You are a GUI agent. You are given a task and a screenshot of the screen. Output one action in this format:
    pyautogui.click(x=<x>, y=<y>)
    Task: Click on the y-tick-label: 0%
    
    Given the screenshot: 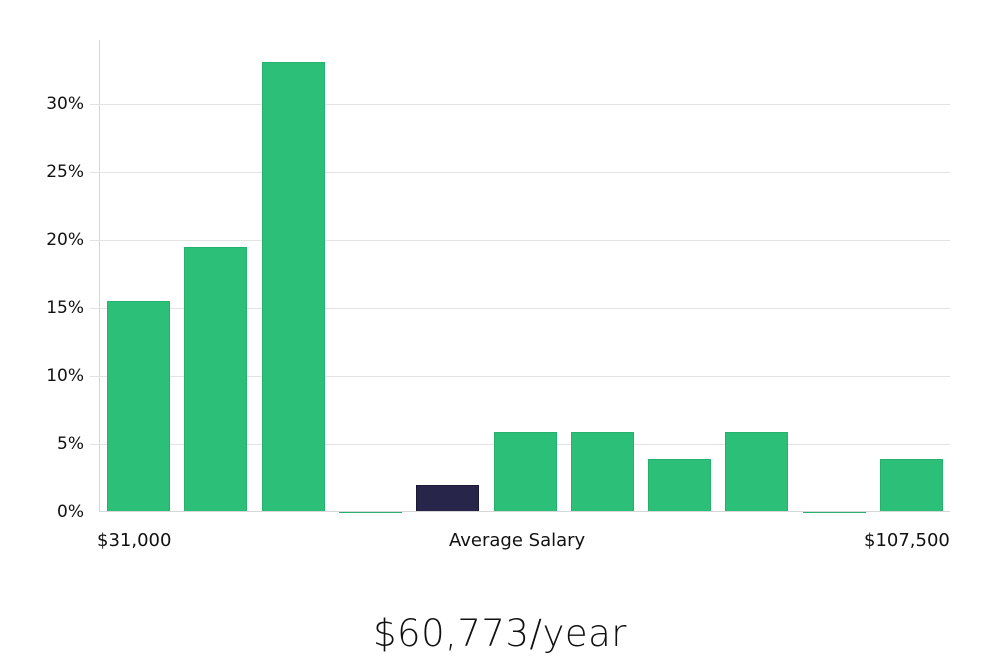 What is the action you would take?
    pyautogui.click(x=70, y=512)
    